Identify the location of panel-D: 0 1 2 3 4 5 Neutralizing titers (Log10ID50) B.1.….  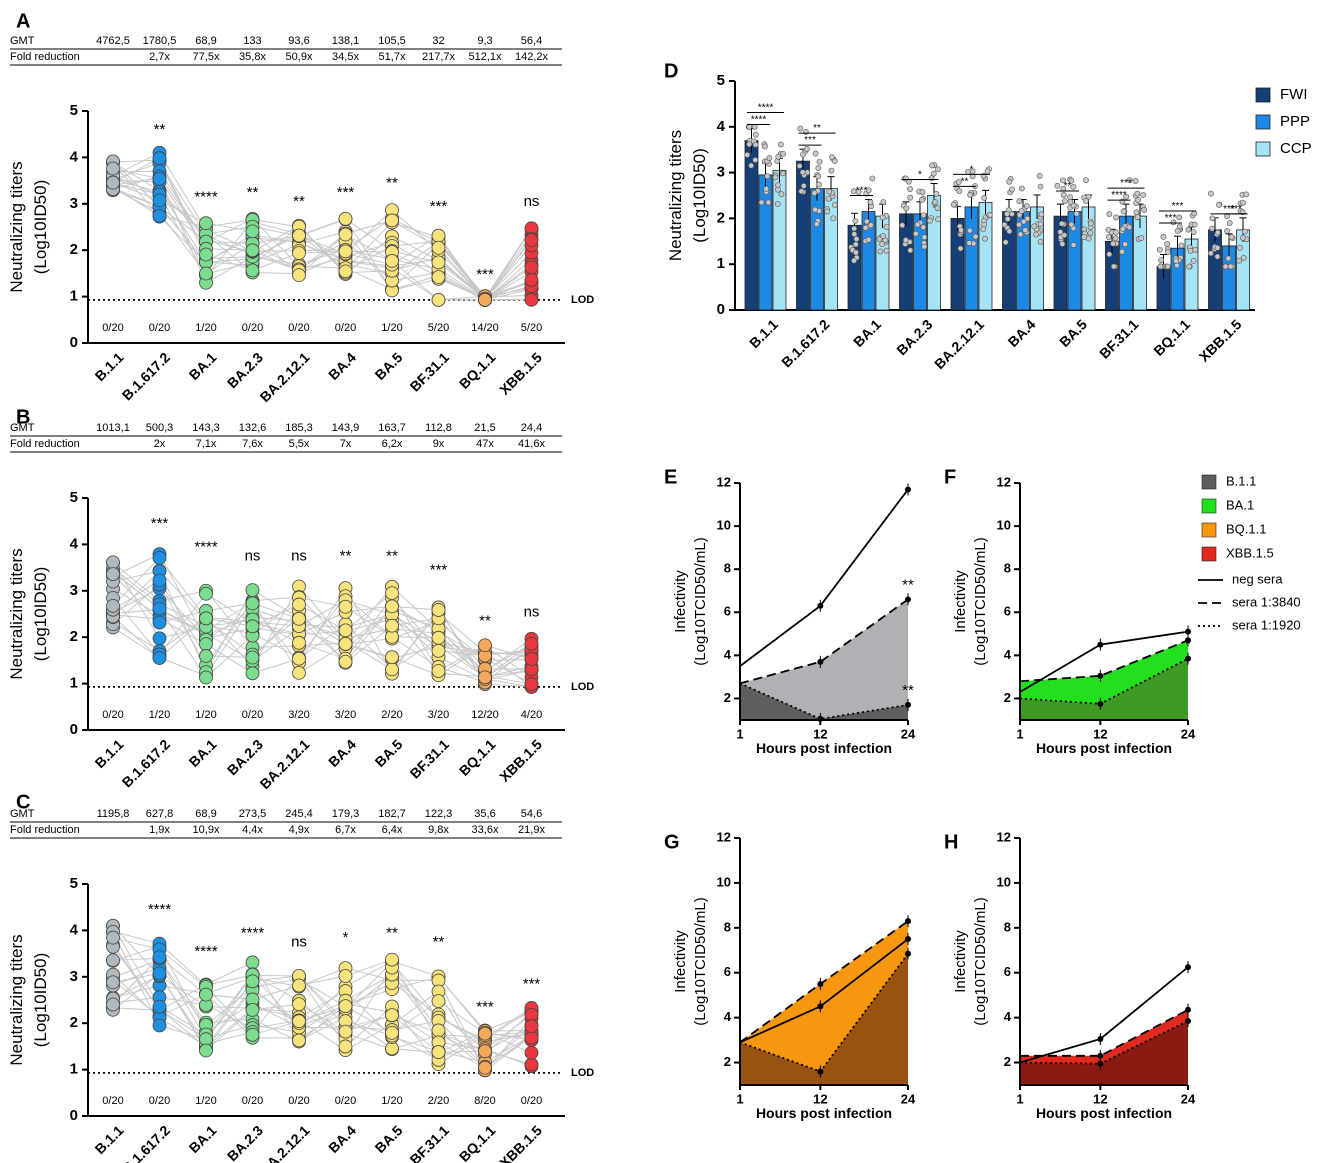
(989, 222).